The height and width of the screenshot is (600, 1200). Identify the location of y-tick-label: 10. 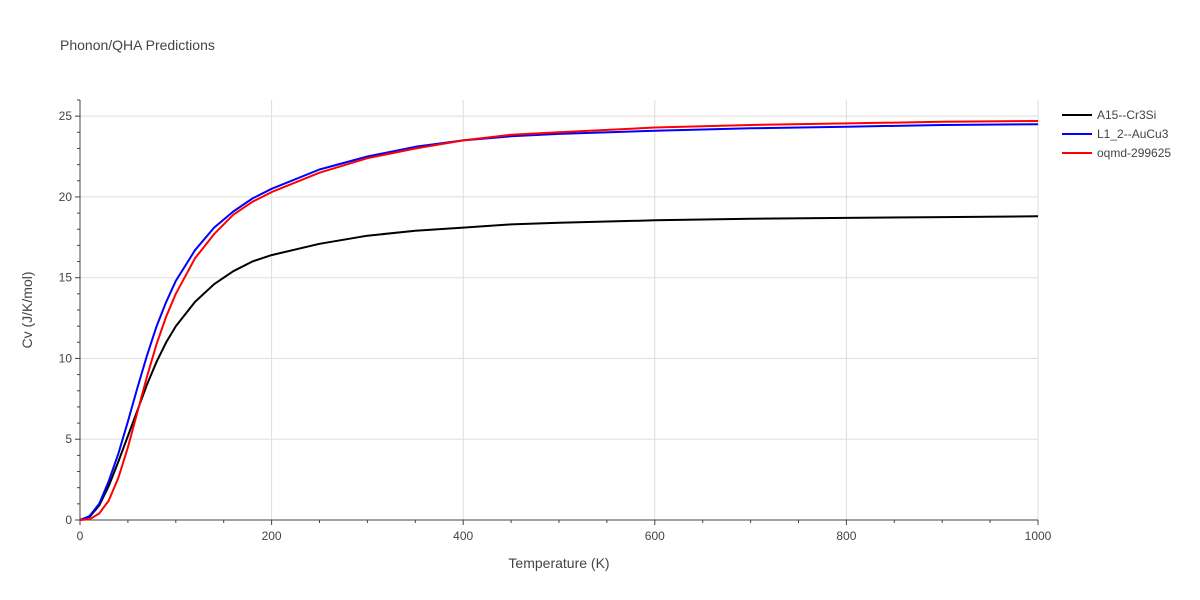
(66, 358).